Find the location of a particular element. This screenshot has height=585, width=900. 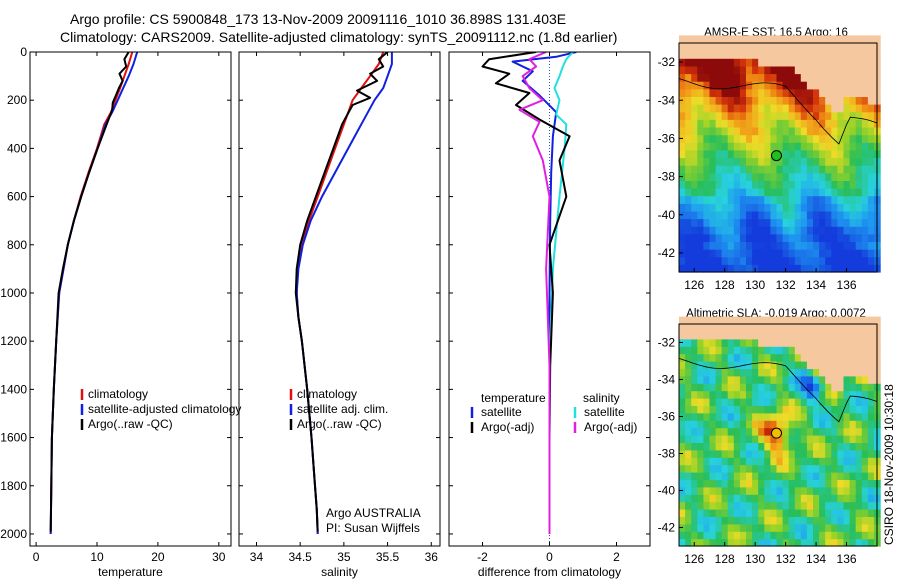

map-y-tick-label: -36 is located at coordinates (667, 417).